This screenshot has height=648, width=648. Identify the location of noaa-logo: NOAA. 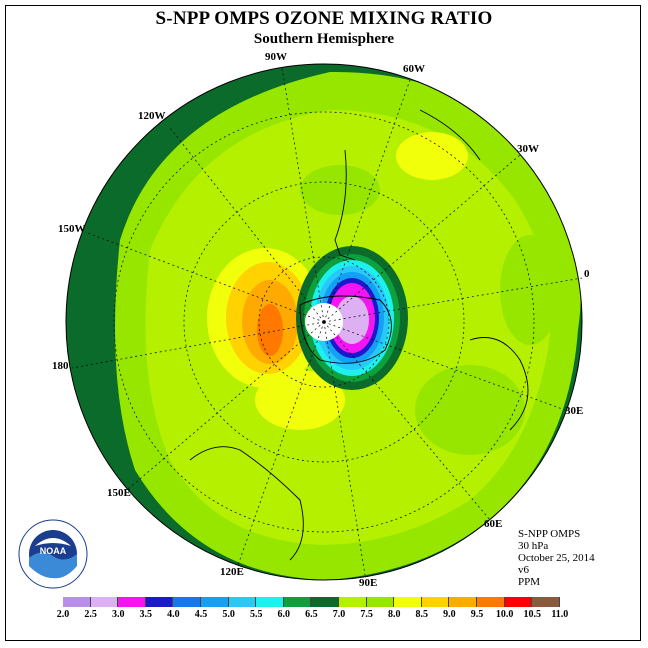
(53, 554).